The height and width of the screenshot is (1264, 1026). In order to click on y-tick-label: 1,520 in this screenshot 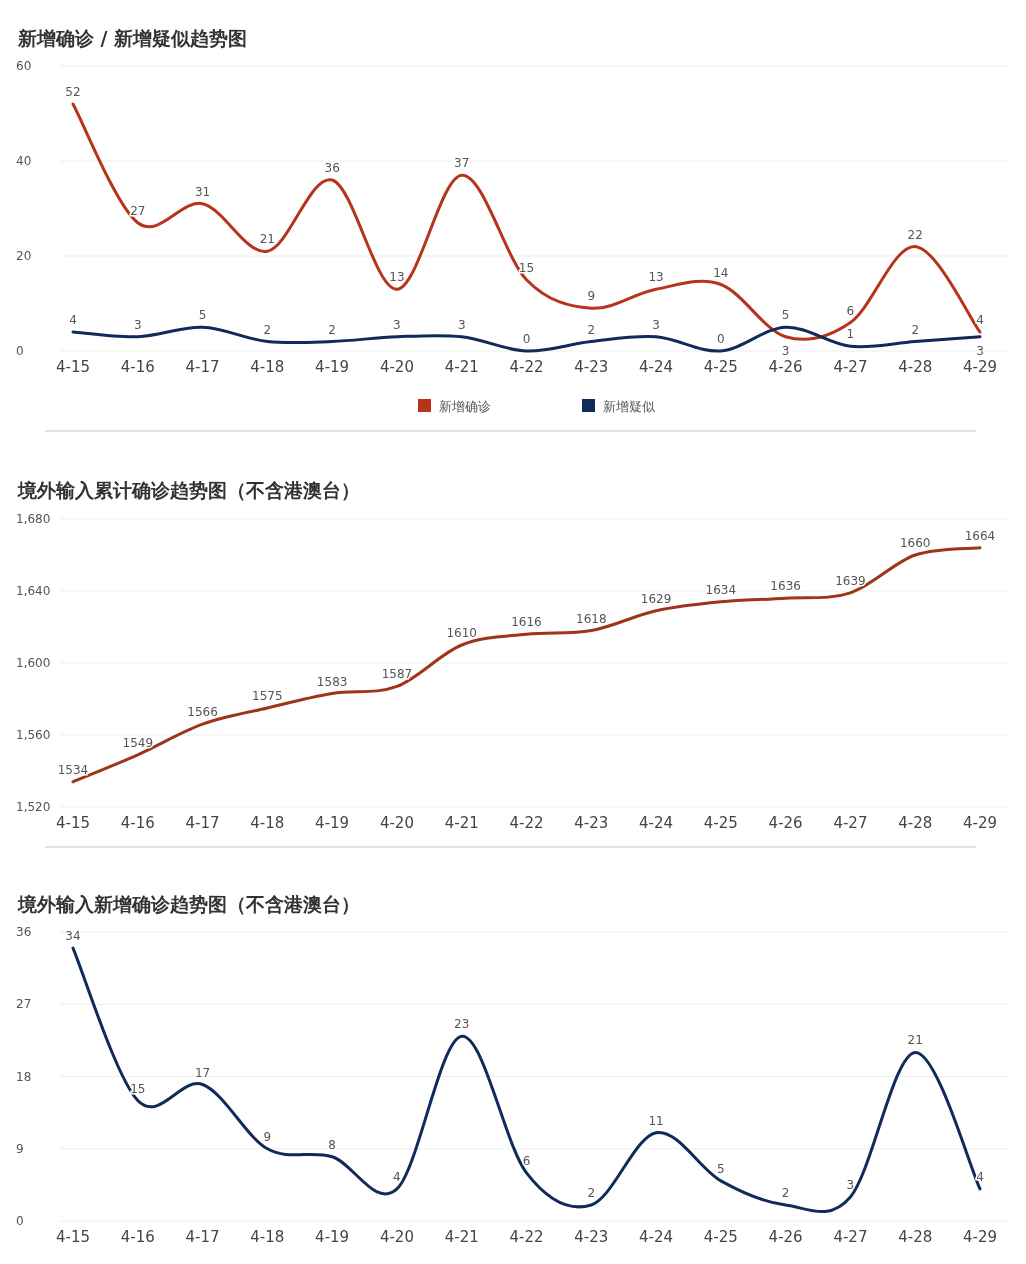, I will do `click(33, 807)`.